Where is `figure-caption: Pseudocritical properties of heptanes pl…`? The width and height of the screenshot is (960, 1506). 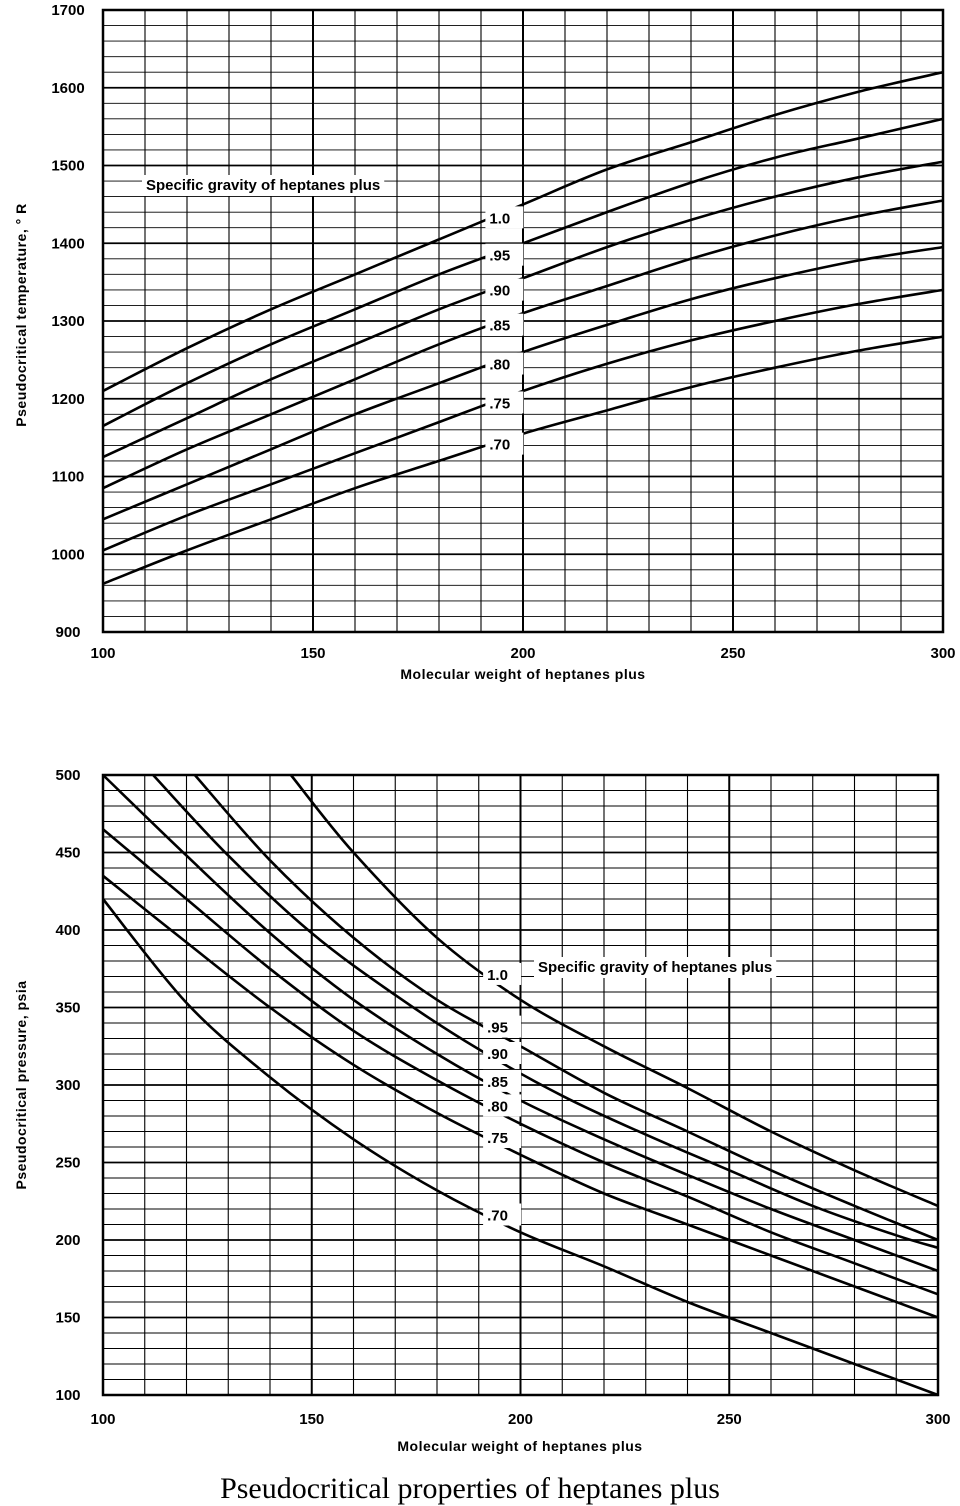
figure-caption: Pseudocritical properties of heptanes pl… is located at coordinates (470, 1488).